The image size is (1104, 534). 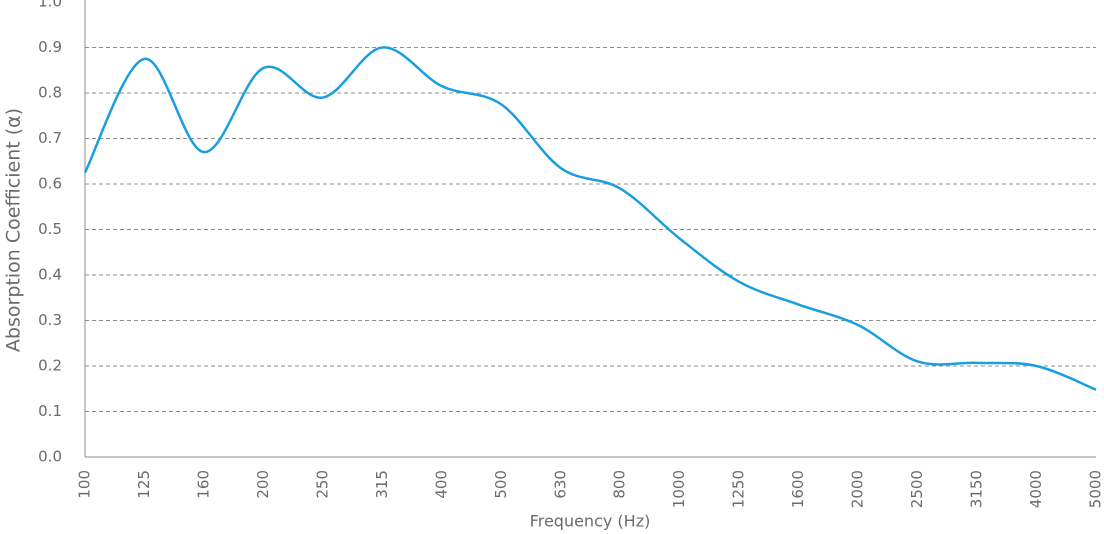 What do you see at coordinates (50, 5) in the screenshot?
I see `y-tick-label: 1.0` at bounding box center [50, 5].